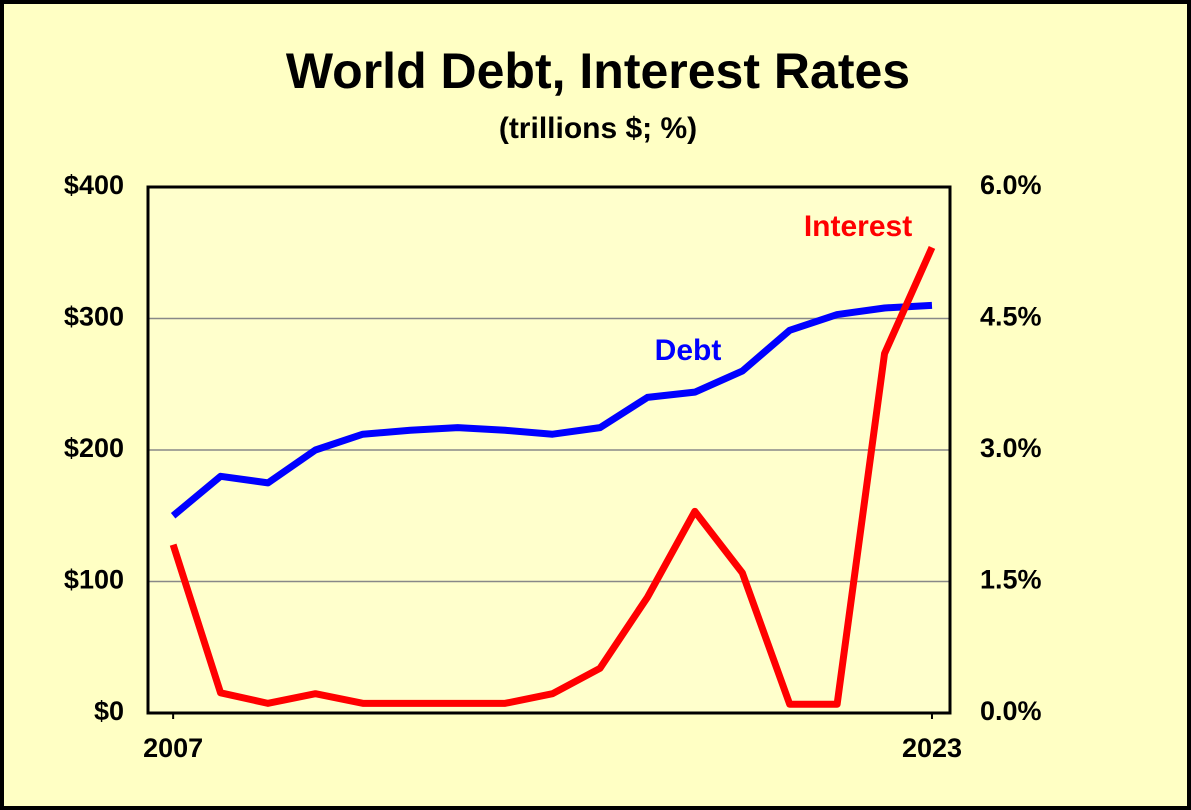 The height and width of the screenshot is (810, 1191). Describe the element at coordinates (109, 711) in the screenshot. I see `y-tick-label: $0` at that location.